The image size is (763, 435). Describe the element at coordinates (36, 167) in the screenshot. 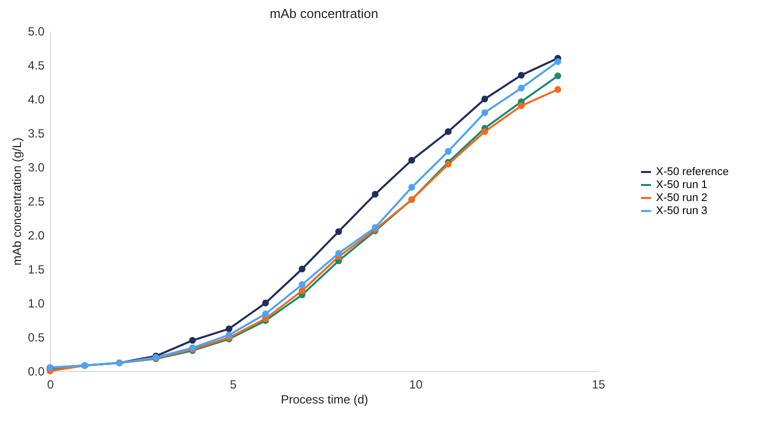

I see `y-tick-label: 3.0` at that location.